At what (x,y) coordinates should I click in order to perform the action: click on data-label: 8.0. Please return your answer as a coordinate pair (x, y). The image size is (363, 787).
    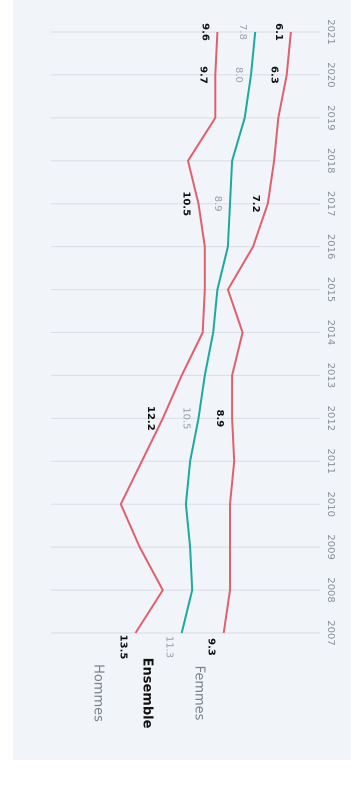
    Looking at the image, I should click on (238, 75).